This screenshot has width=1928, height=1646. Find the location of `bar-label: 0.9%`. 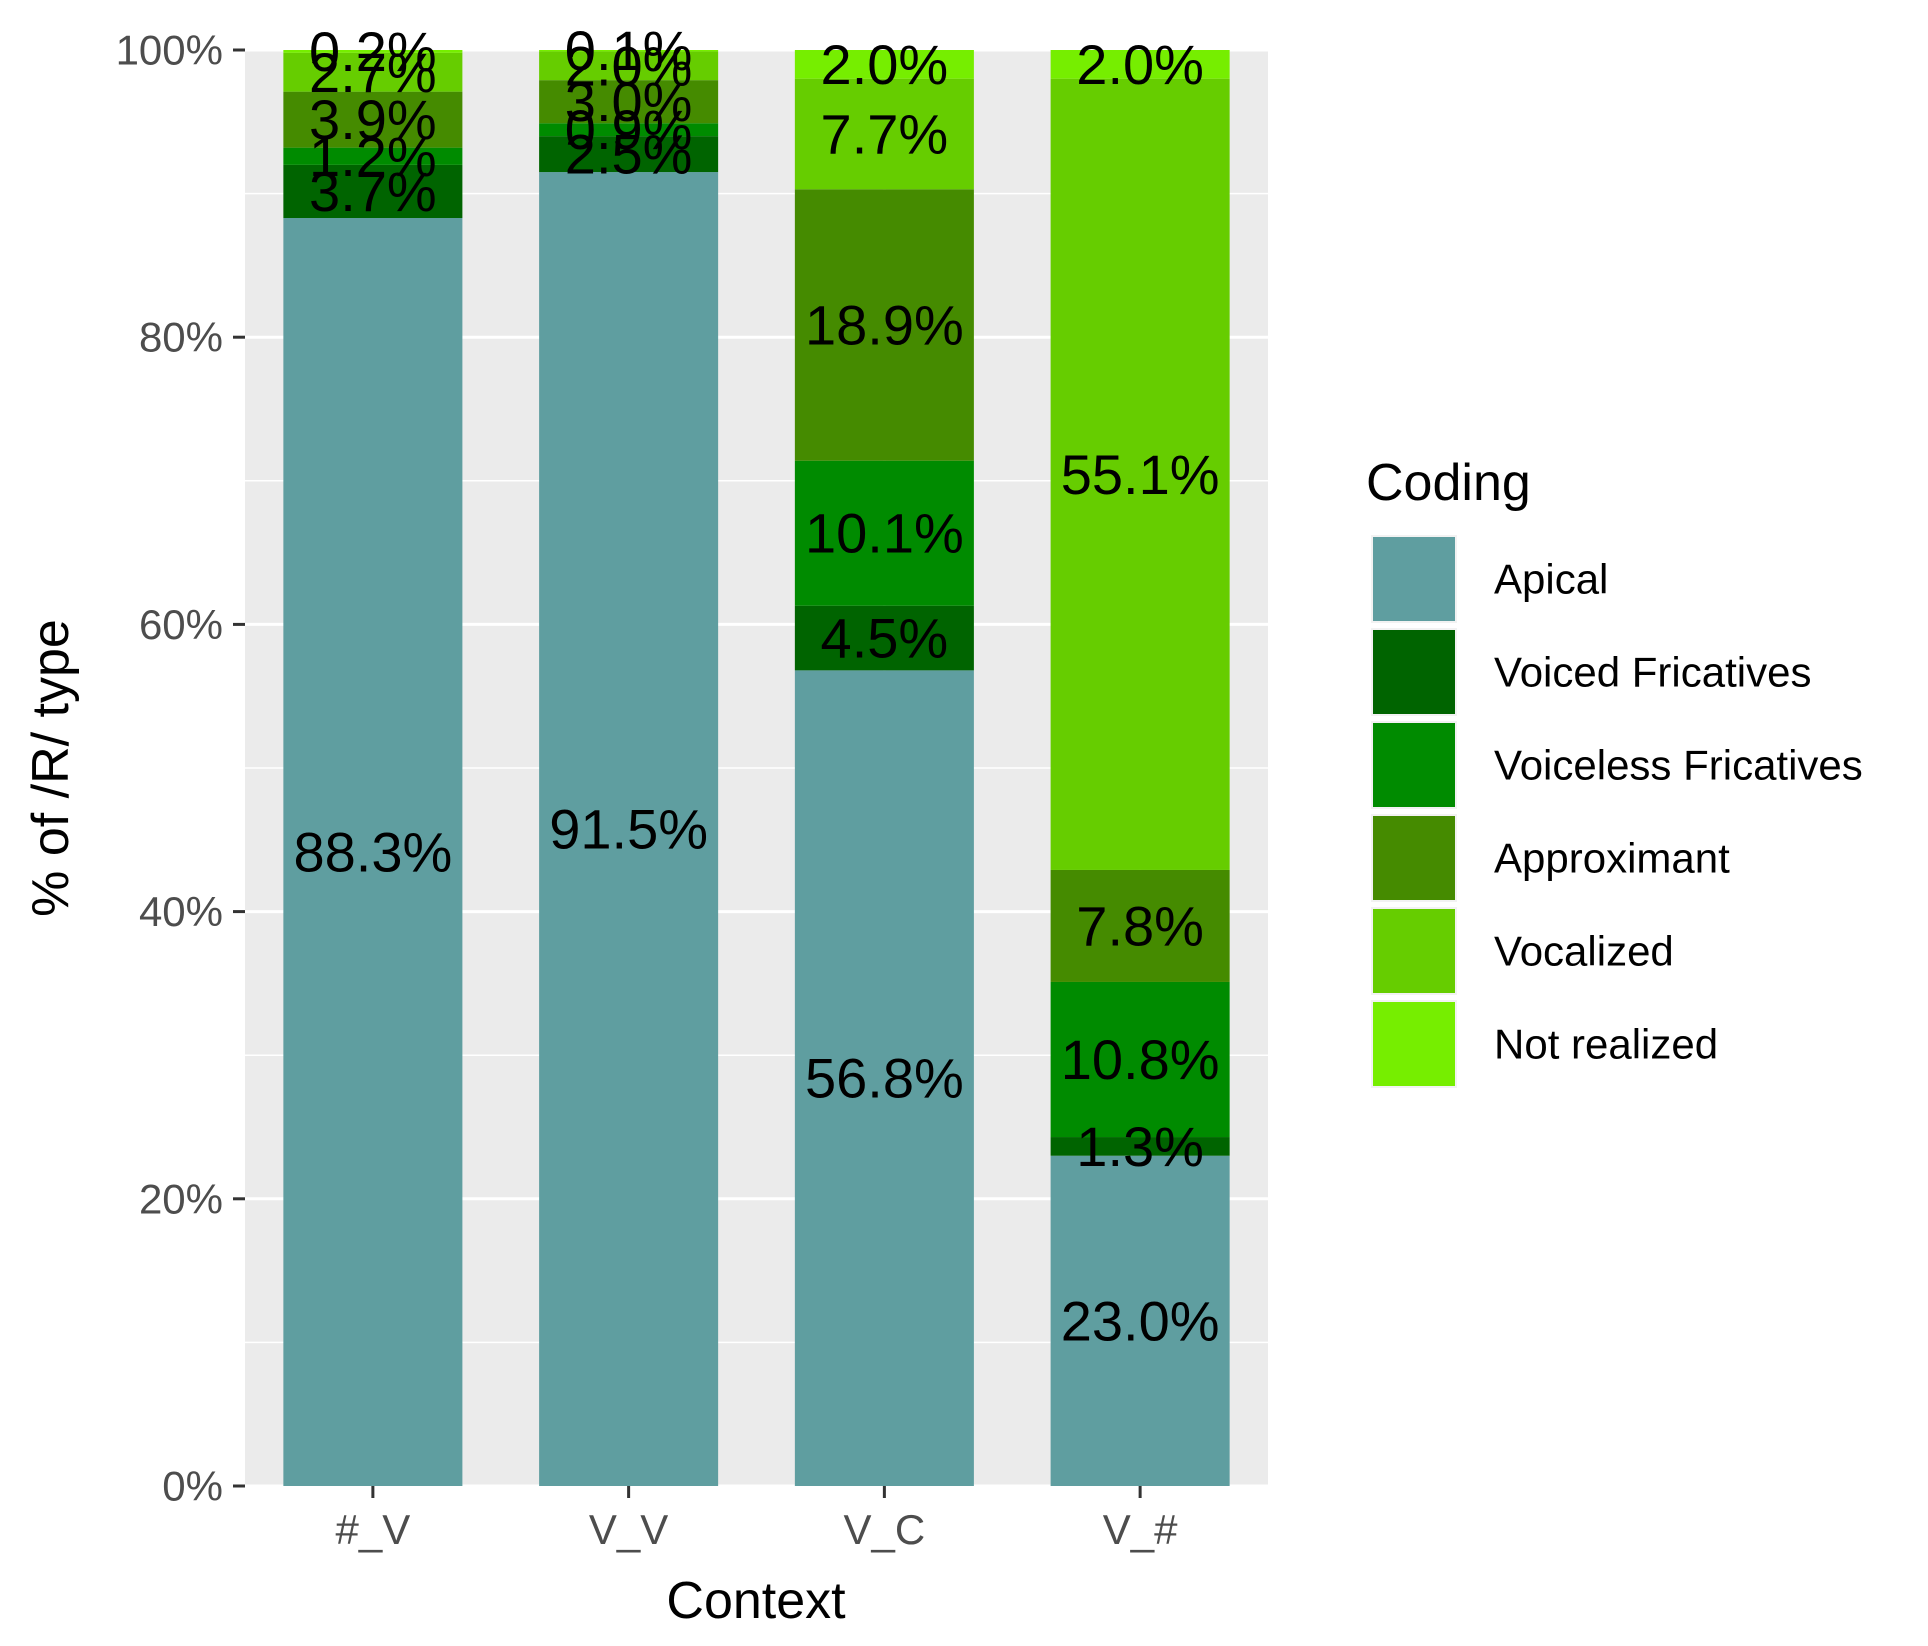

bar-label: 0.9% is located at coordinates (629, 129).